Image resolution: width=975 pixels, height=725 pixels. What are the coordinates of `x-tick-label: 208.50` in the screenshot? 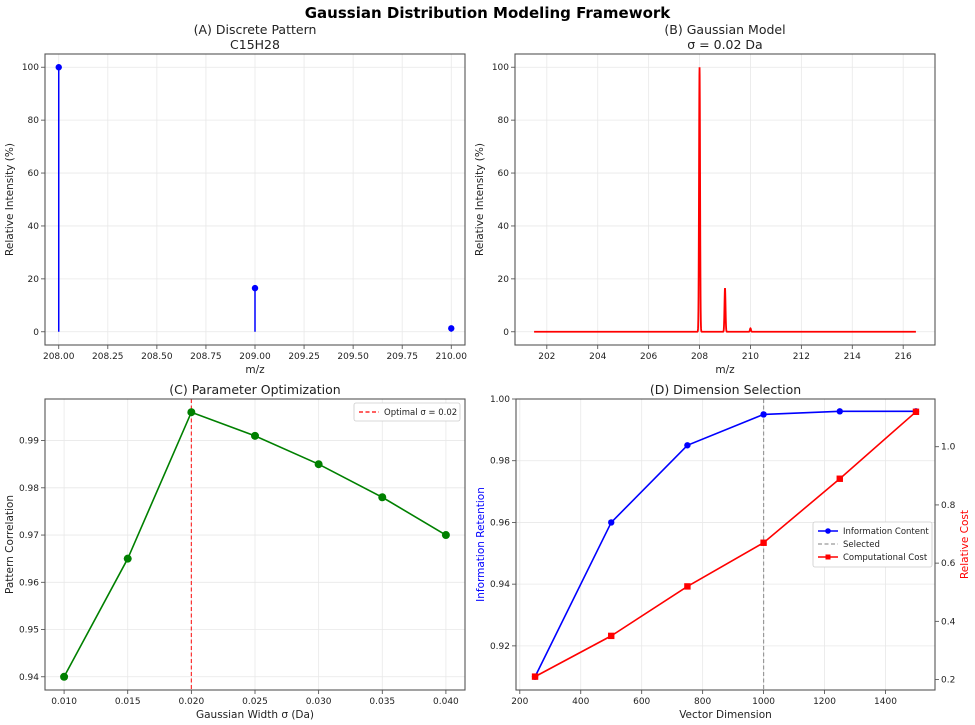 It's located at (157, 357).